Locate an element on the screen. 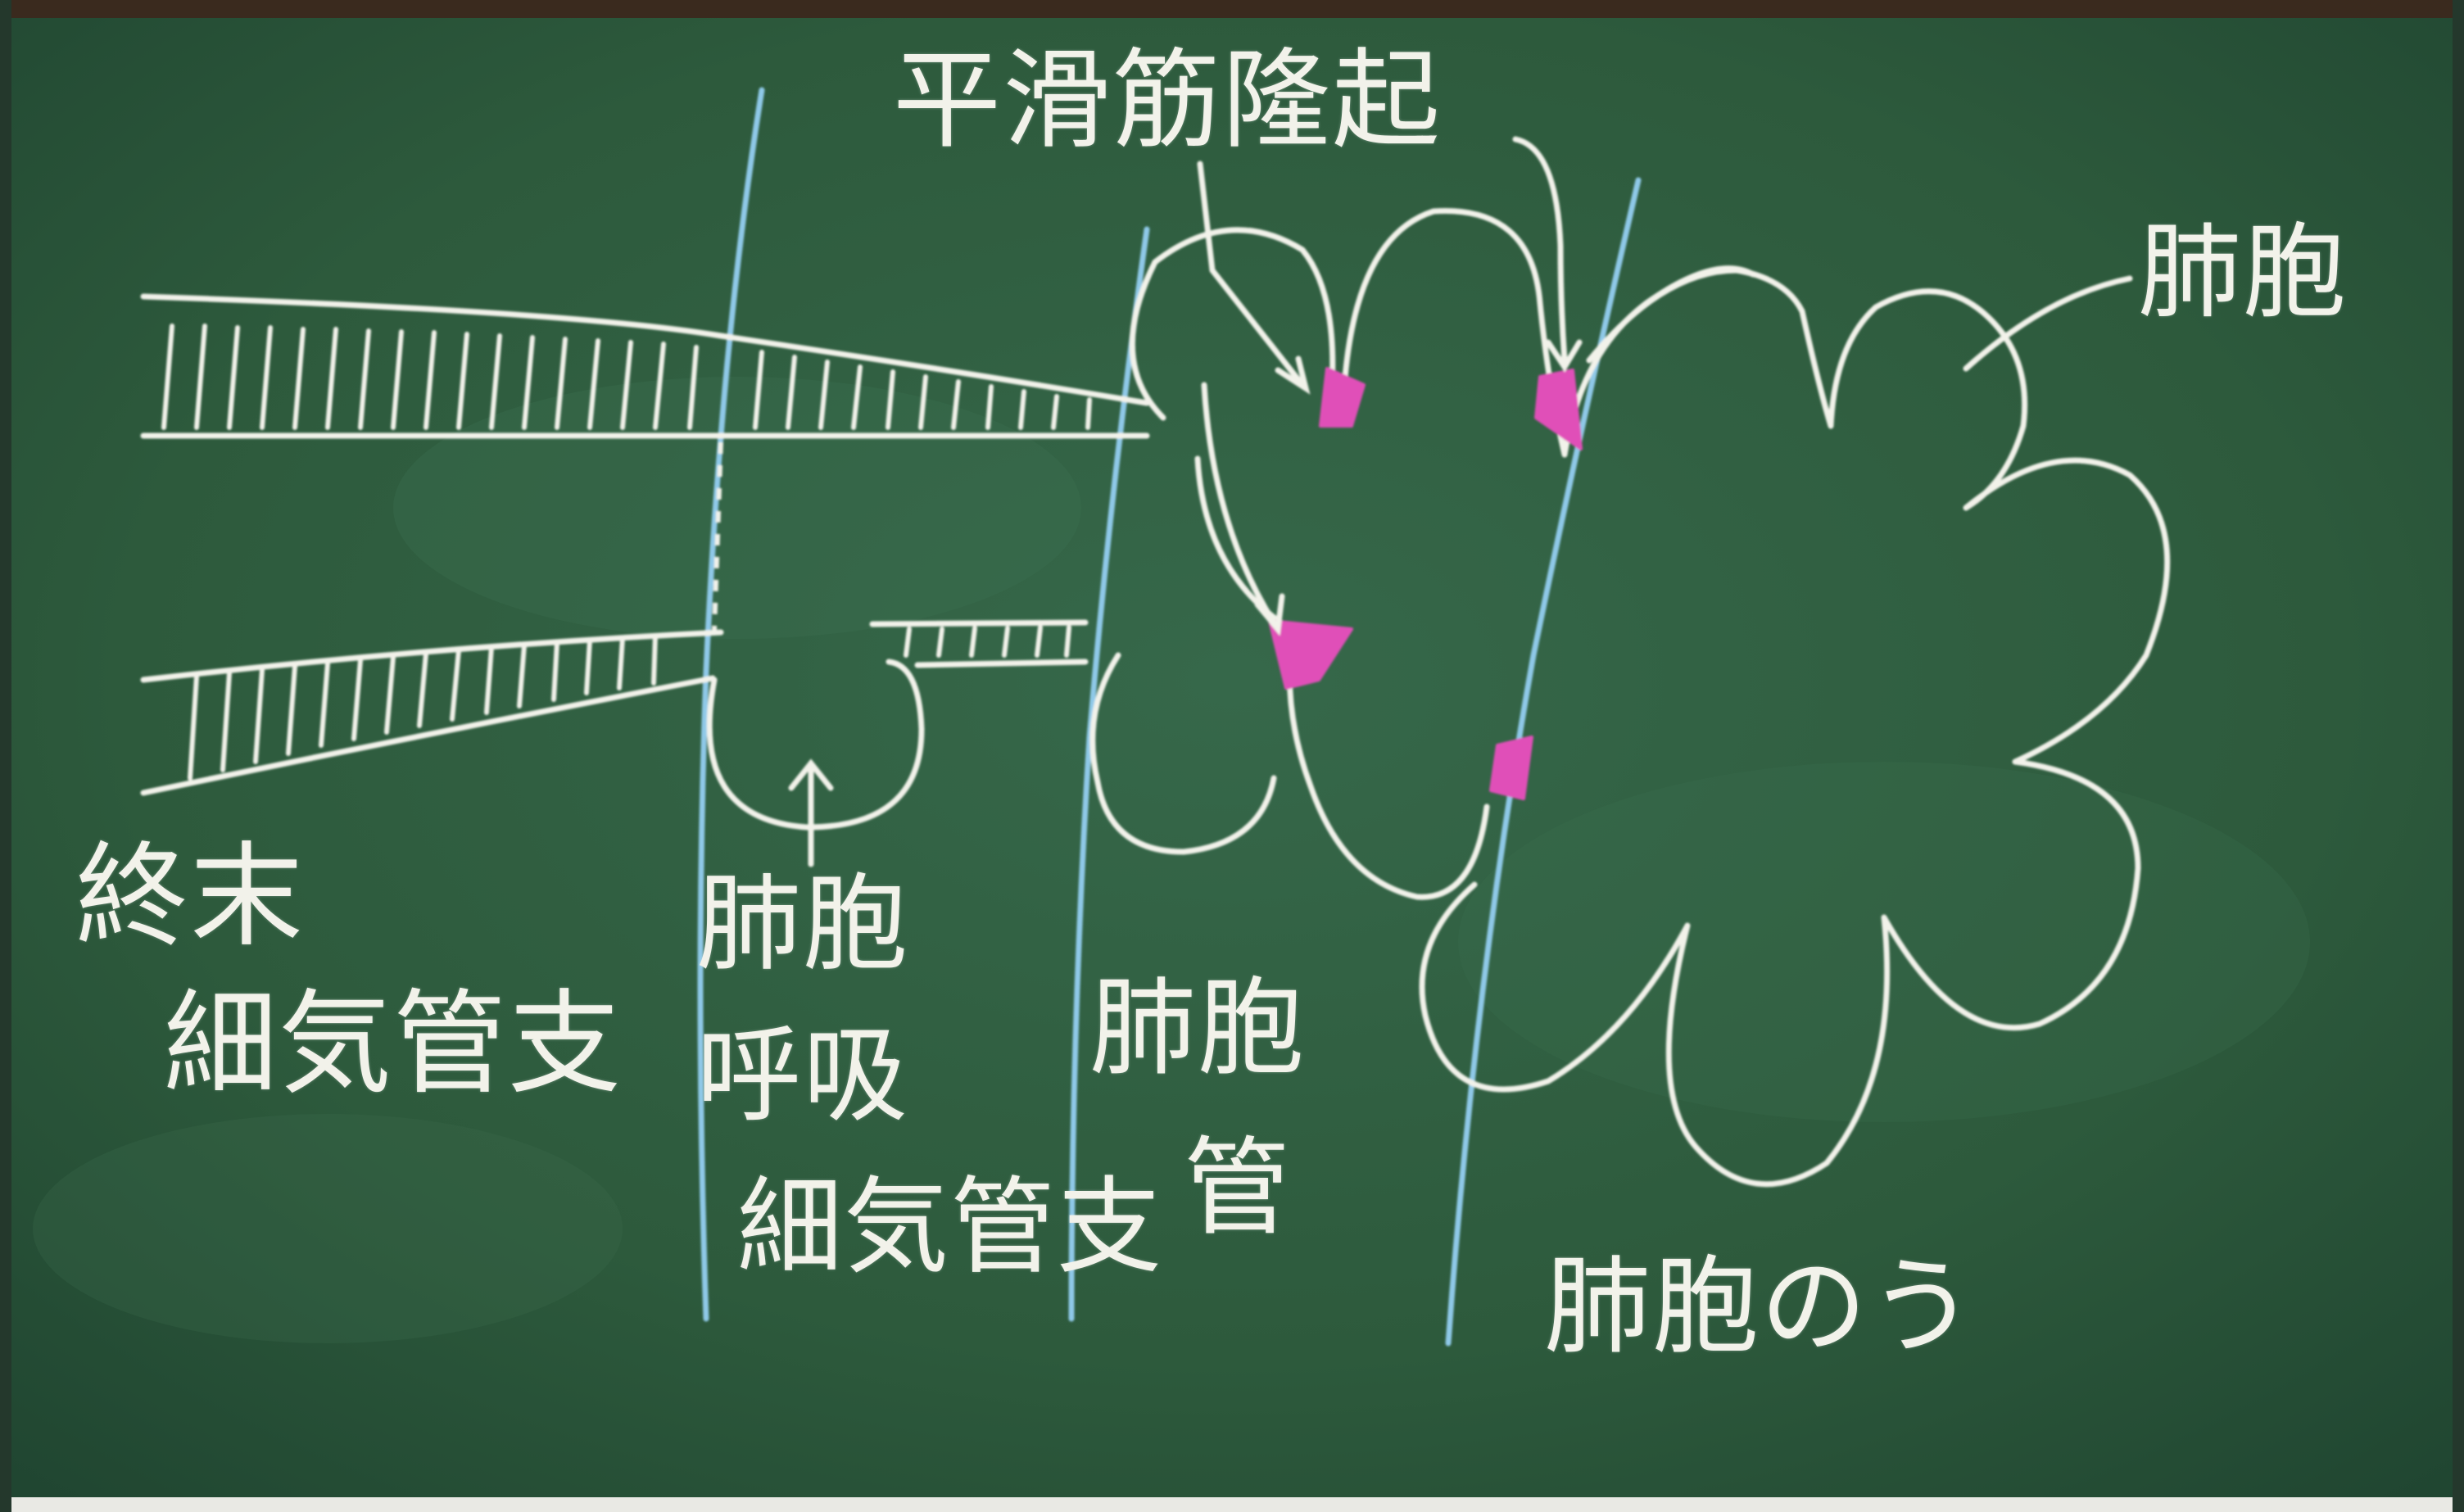 This screenshot has width=2464, height=1512. board-frame-bottom is located at coordinates (1232, 1504).